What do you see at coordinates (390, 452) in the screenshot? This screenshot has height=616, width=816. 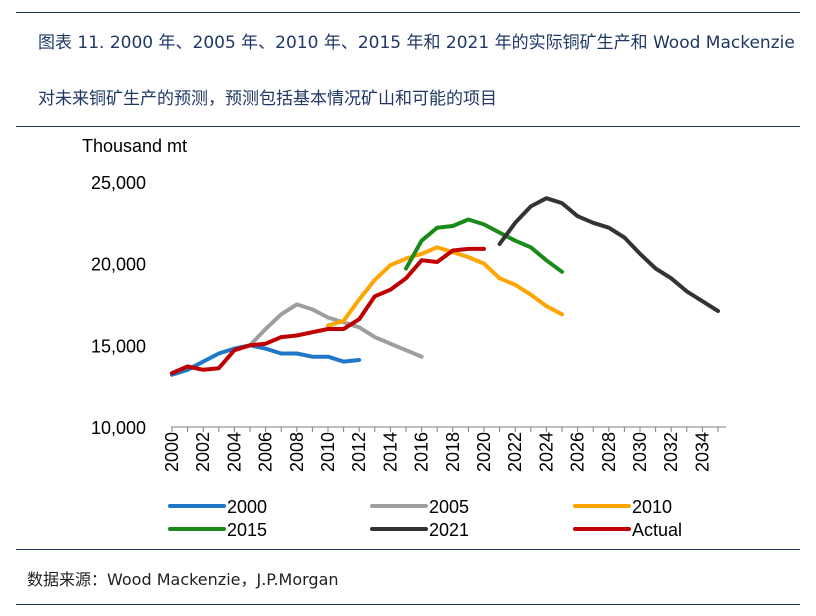 I see `x-tick-label: 2014` at bounding box center [390, 452].